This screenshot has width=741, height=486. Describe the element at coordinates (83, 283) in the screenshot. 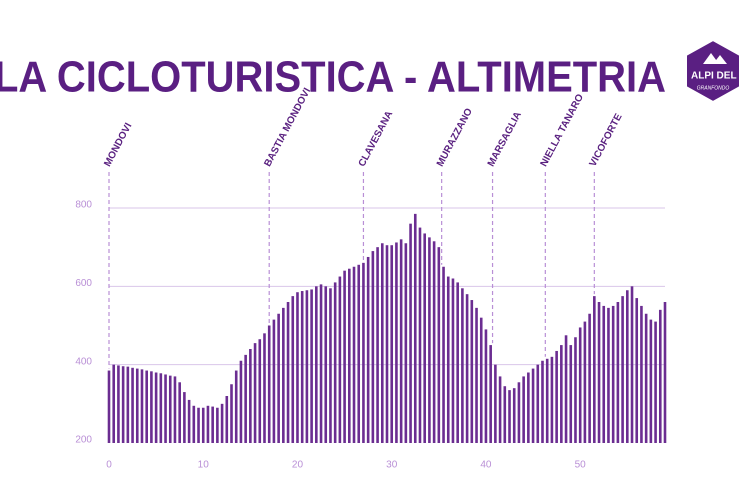

I see `y-tick-label: 600` at that location.